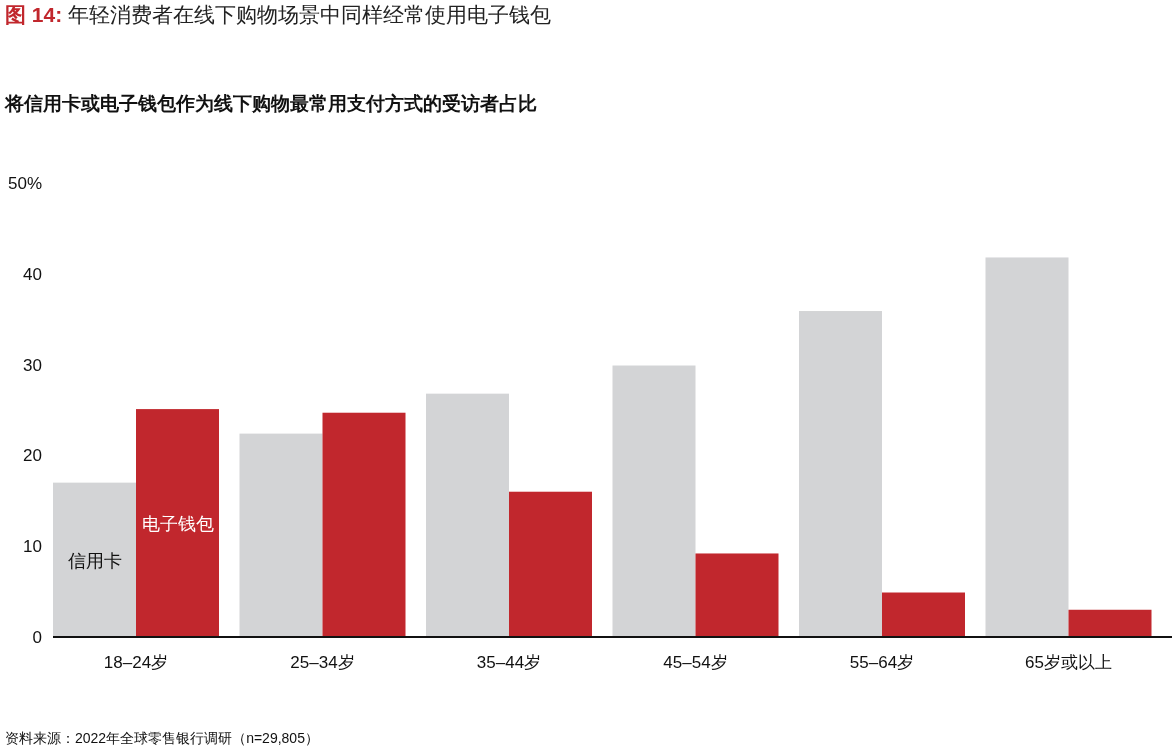  What do you see at coordinates (278, 14) in the screenshot?
I see `chart-title: 图 14: 年轻消费者在线下购物场景中同样经常使用电子钱包` at bounding box center [278, 14].